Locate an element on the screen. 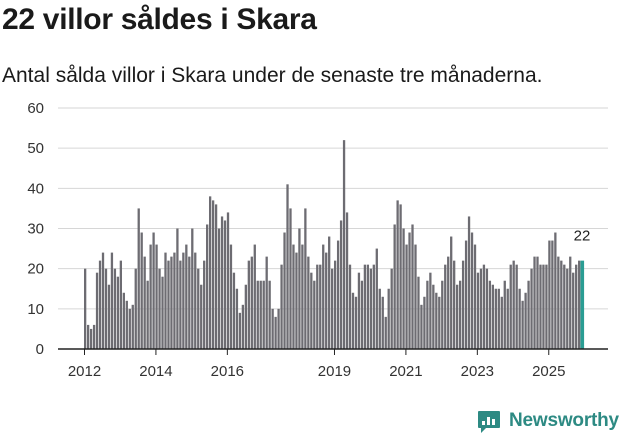  x-axis: 2012 2014 2016 2019 2021 2023 2025 is located at coordinates (316, 364).